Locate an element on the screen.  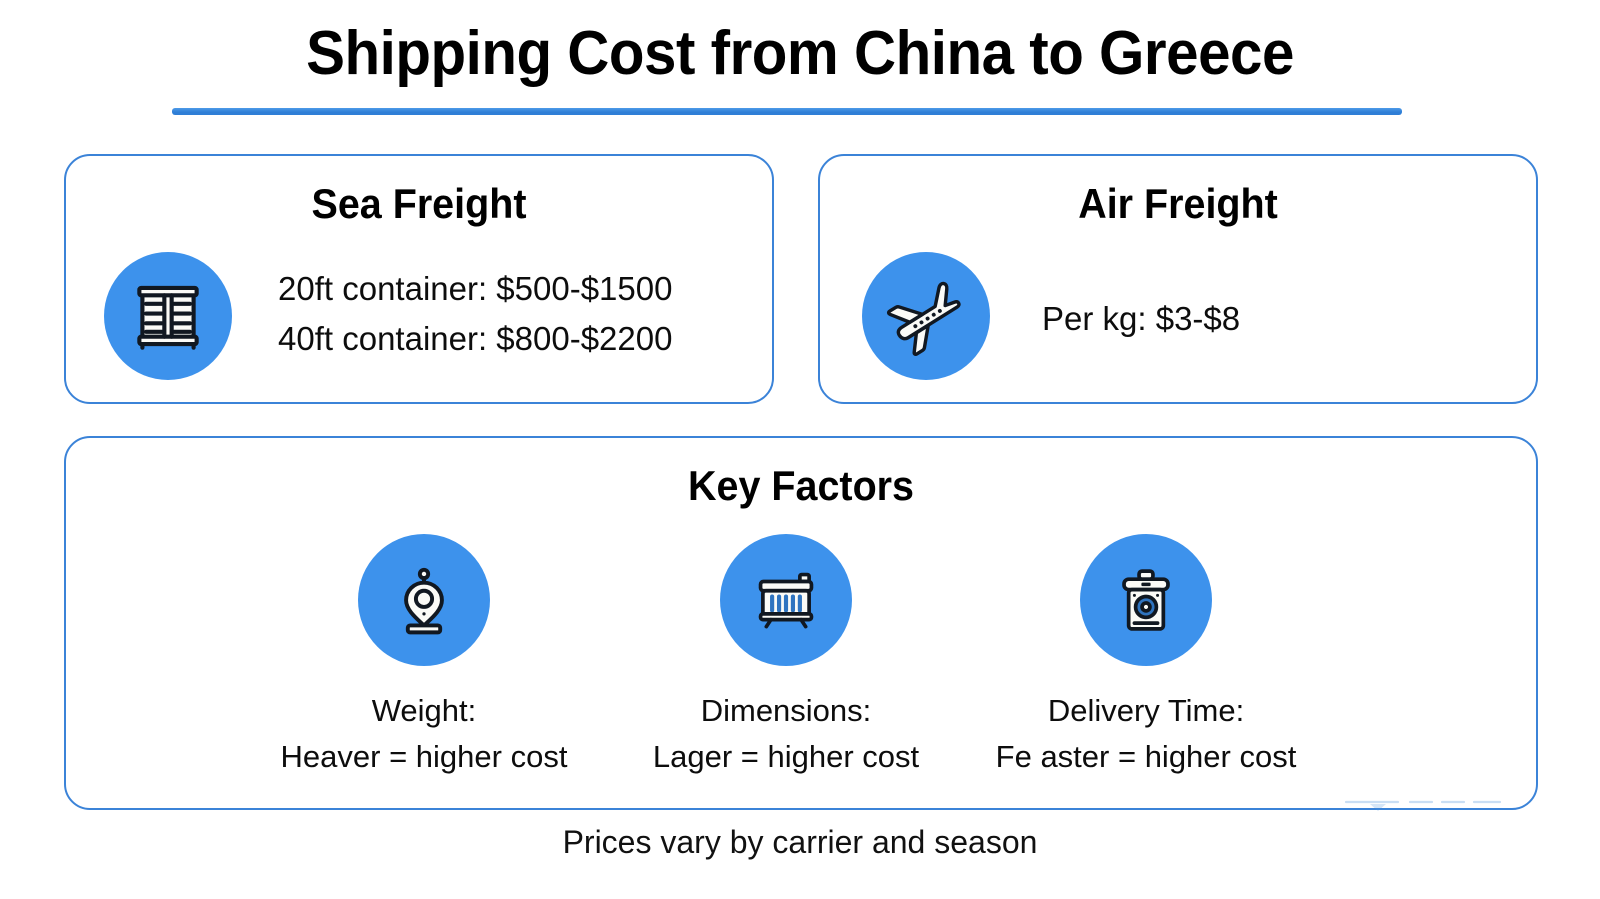
key-factor-delivery-time: Delivery Time: Fe aster = higher cost is located at coordinates (1146, 657).